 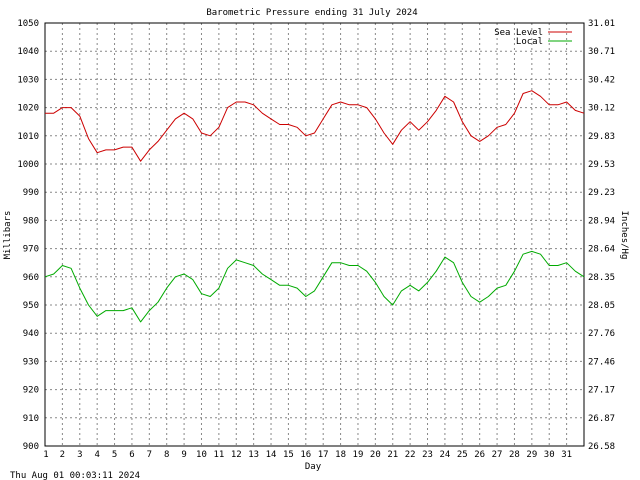 I want to click on x-tick-label: 15, so click(x=288, y=455).